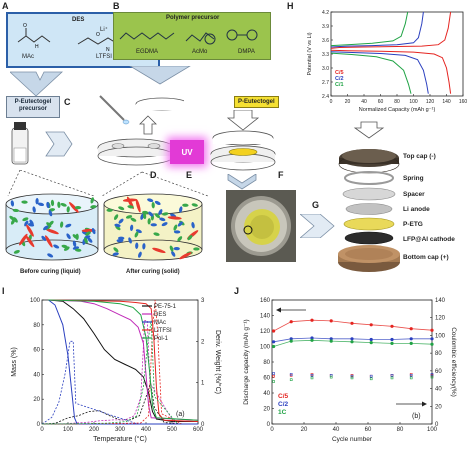  What do you see at coordinates (261, 226) in the screenshot?
I see `eutectogel-photo` at bounding box center [261, 226].